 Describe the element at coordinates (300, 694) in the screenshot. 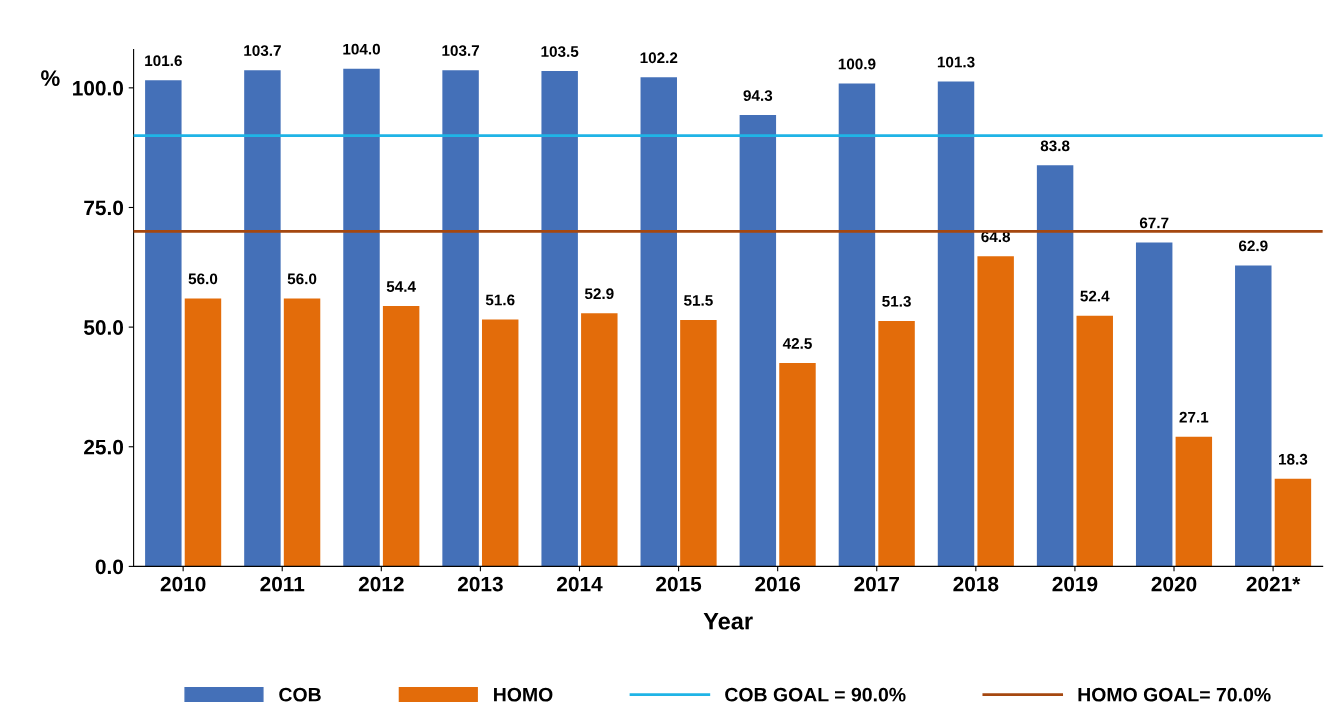

I see `legend-label: COB` at that location.